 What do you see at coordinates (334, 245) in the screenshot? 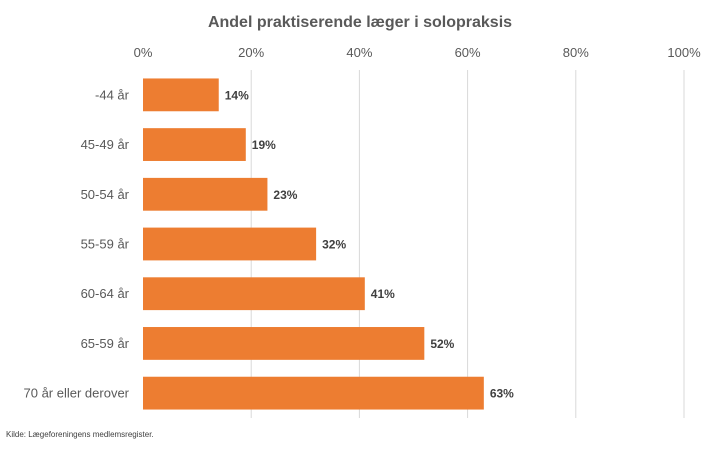
I see `data-label: 32%` at bounding box center [334, 245].